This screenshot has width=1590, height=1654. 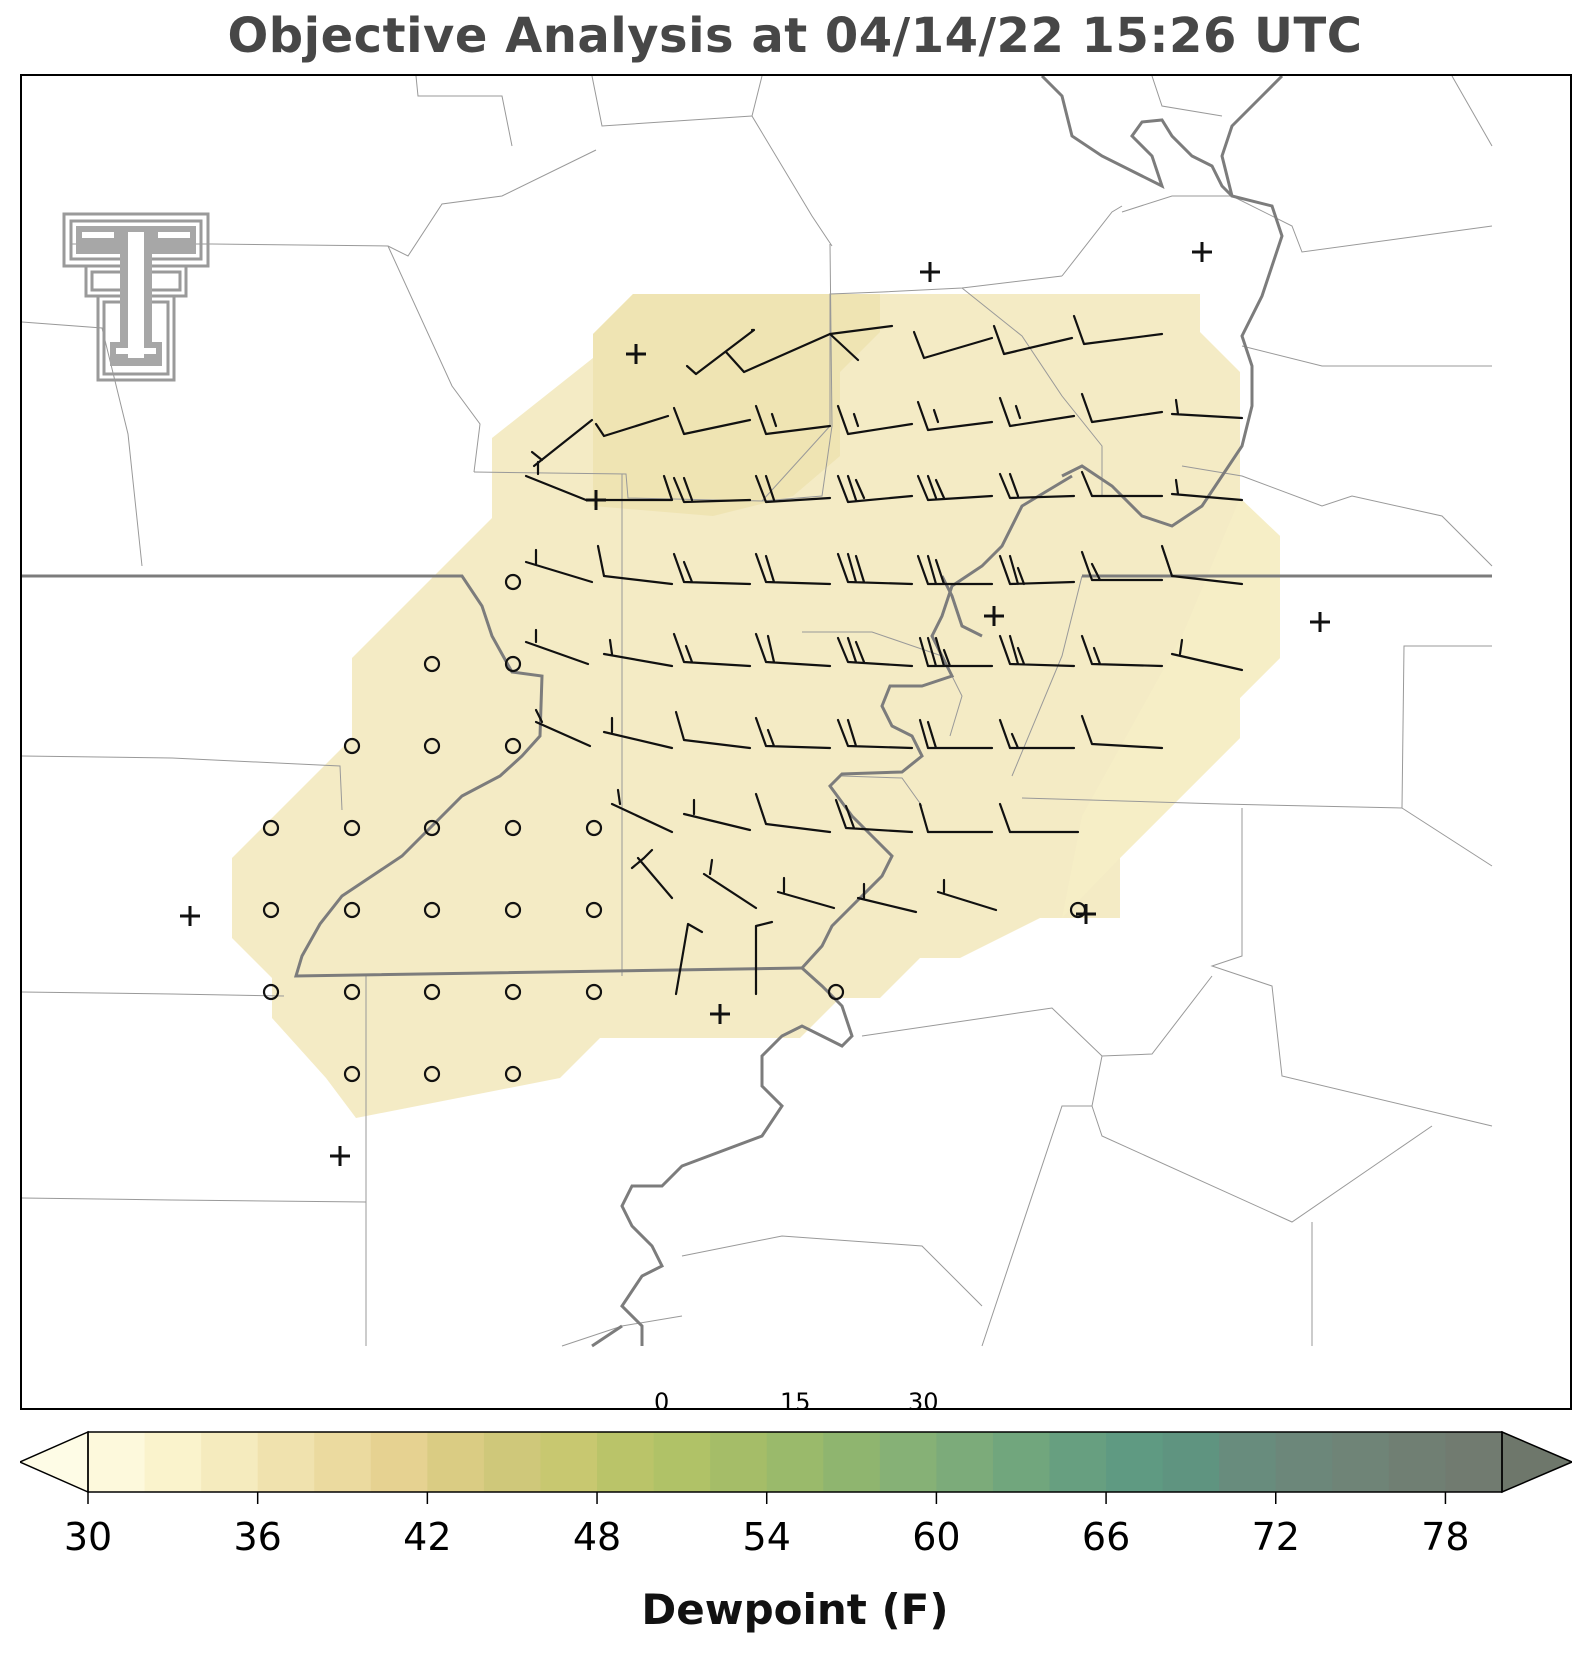 What do you see at coordinates (795, 36) in the screenshot?
I see `map-title: Objective Analysis at 04/14/22 15:26 UTC` at bounding box center [795, 36].